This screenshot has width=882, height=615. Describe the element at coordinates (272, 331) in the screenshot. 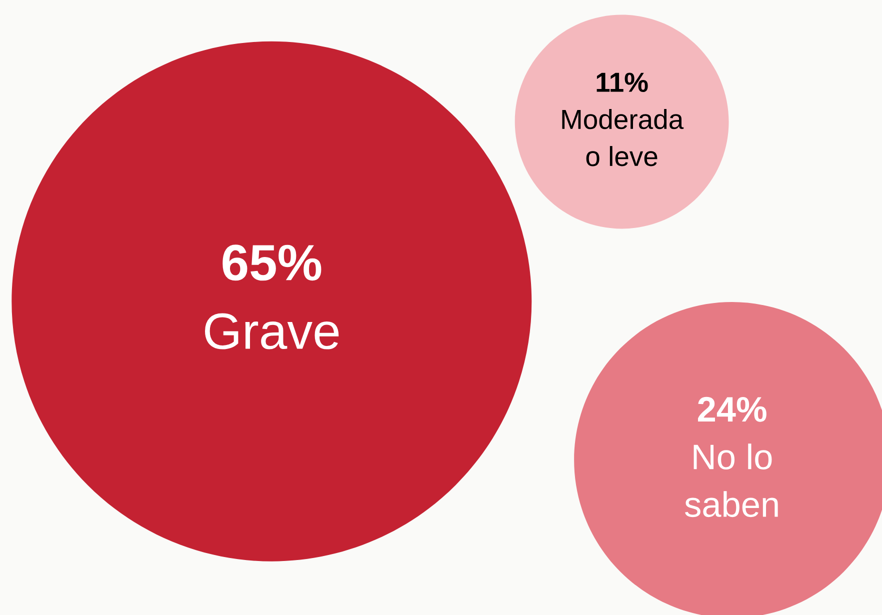

I see `category-label: Grave` at that location.